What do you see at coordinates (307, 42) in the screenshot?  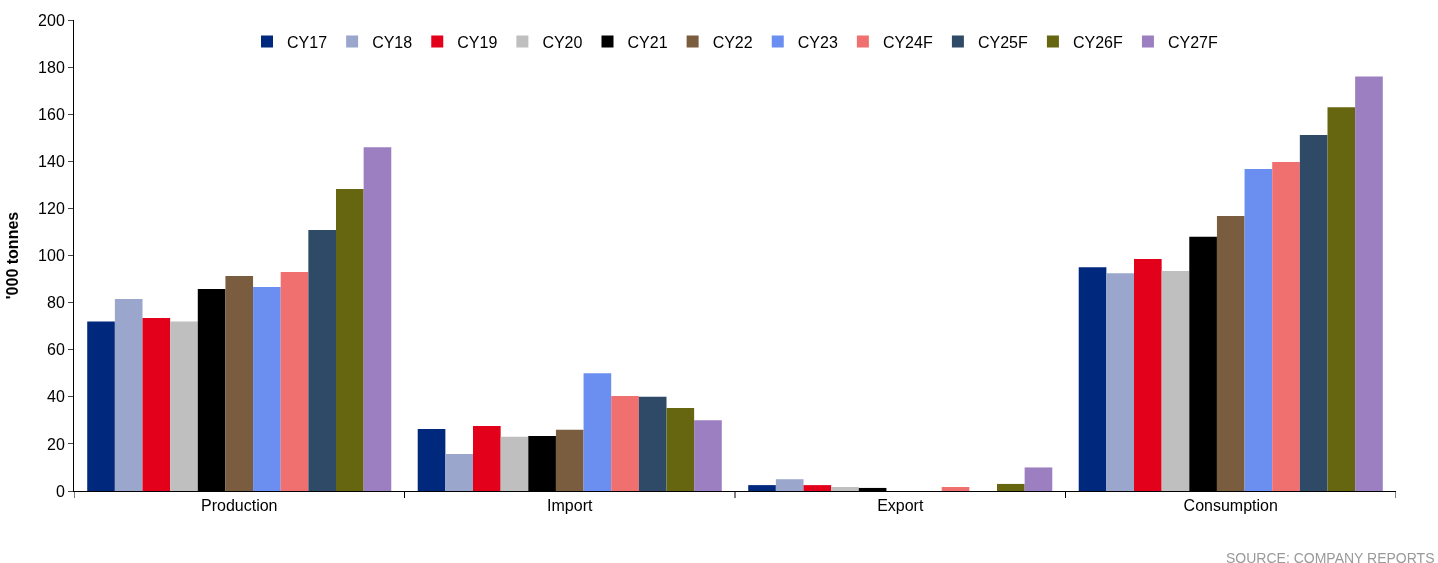 I see `legend-label: CY17` at bounding box center [307, 42].